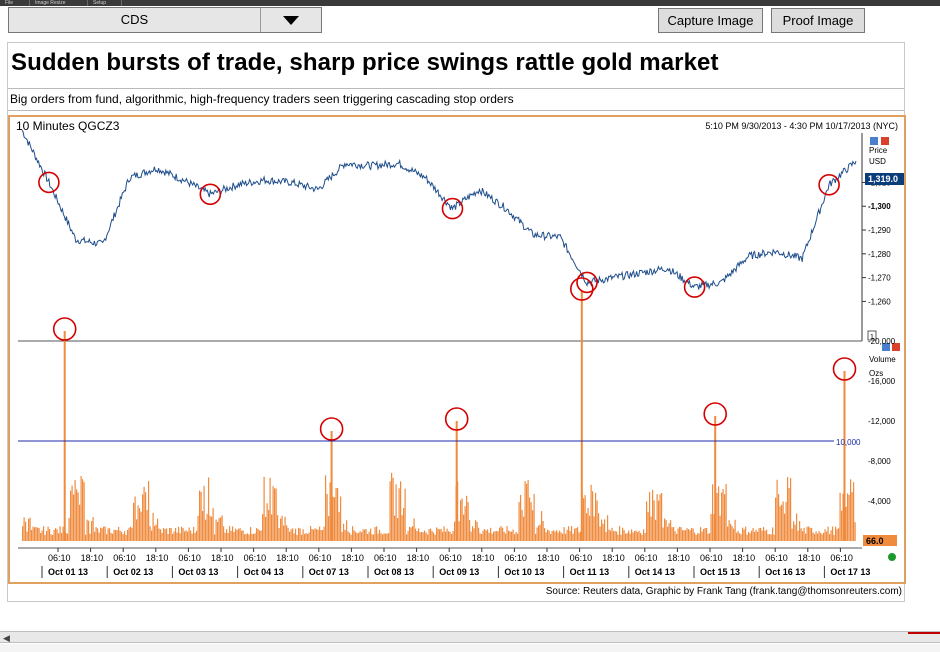 Image resolution: width=940 pixels, height=652 pixels. What do you see at coordinates (878, 150) in the screenshot?
I see `price-axis-label: Price` at bounding box center [878, 150].